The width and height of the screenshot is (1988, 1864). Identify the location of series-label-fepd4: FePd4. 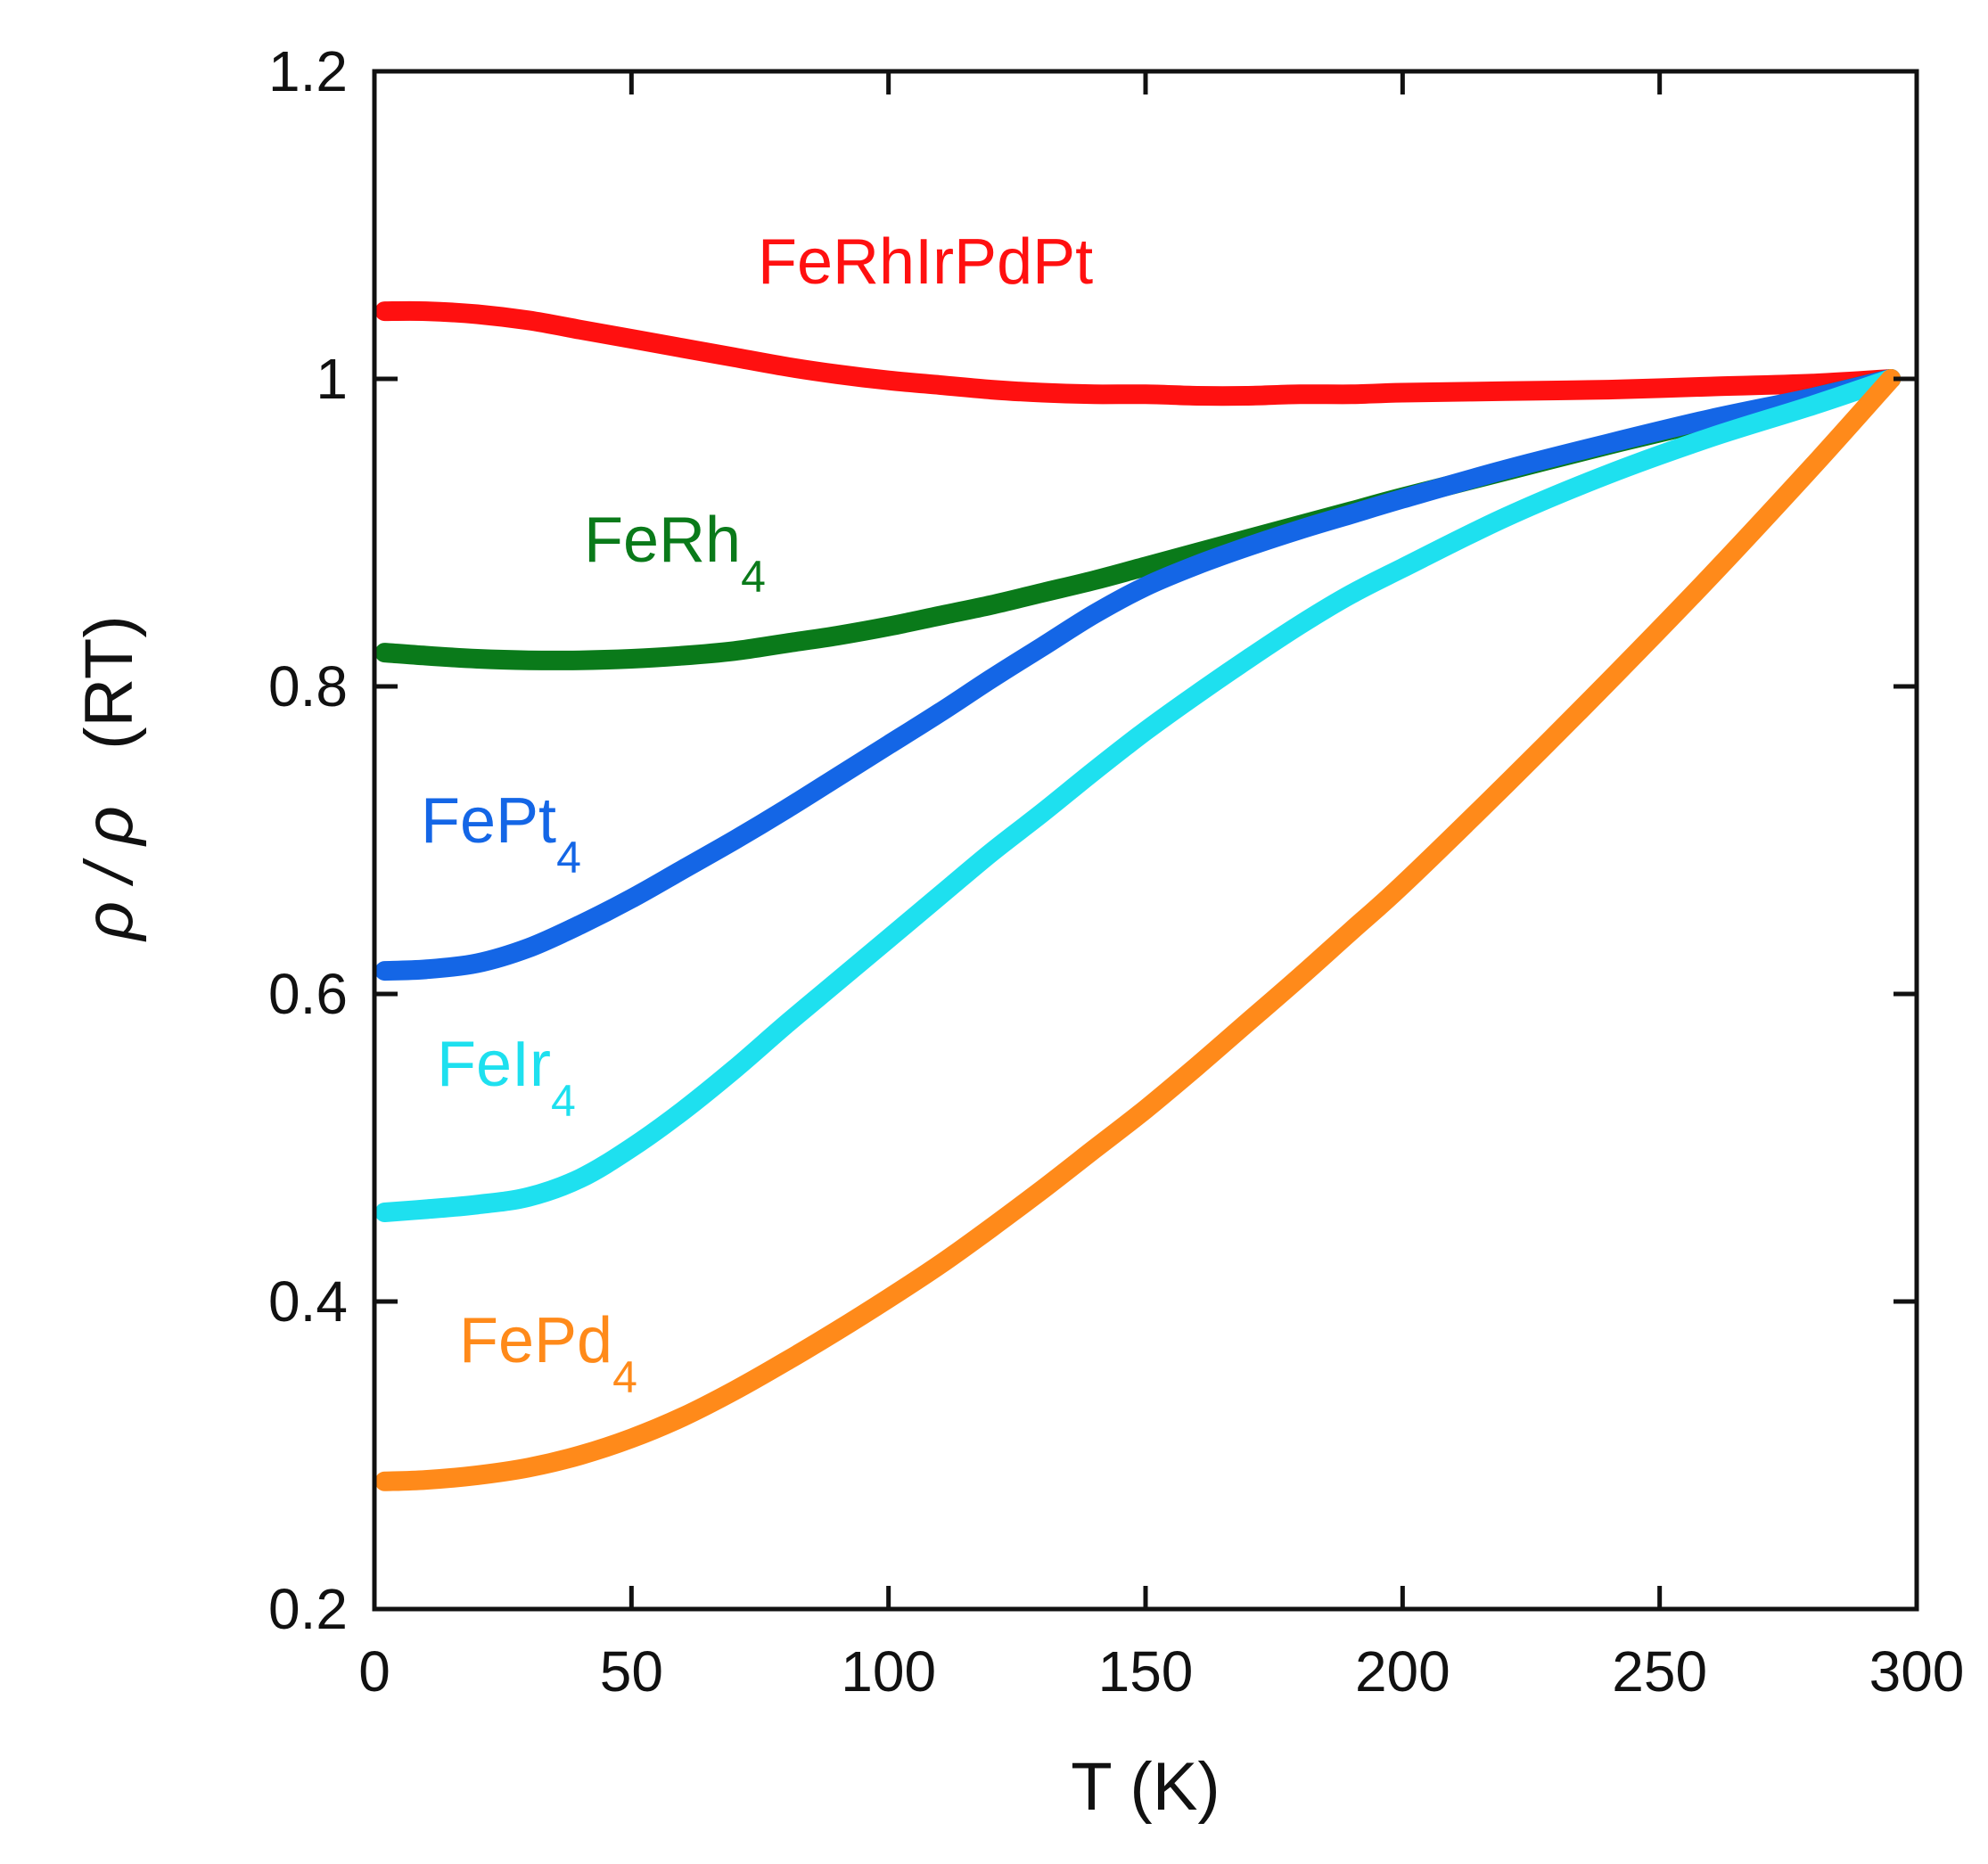
(548, 1353).